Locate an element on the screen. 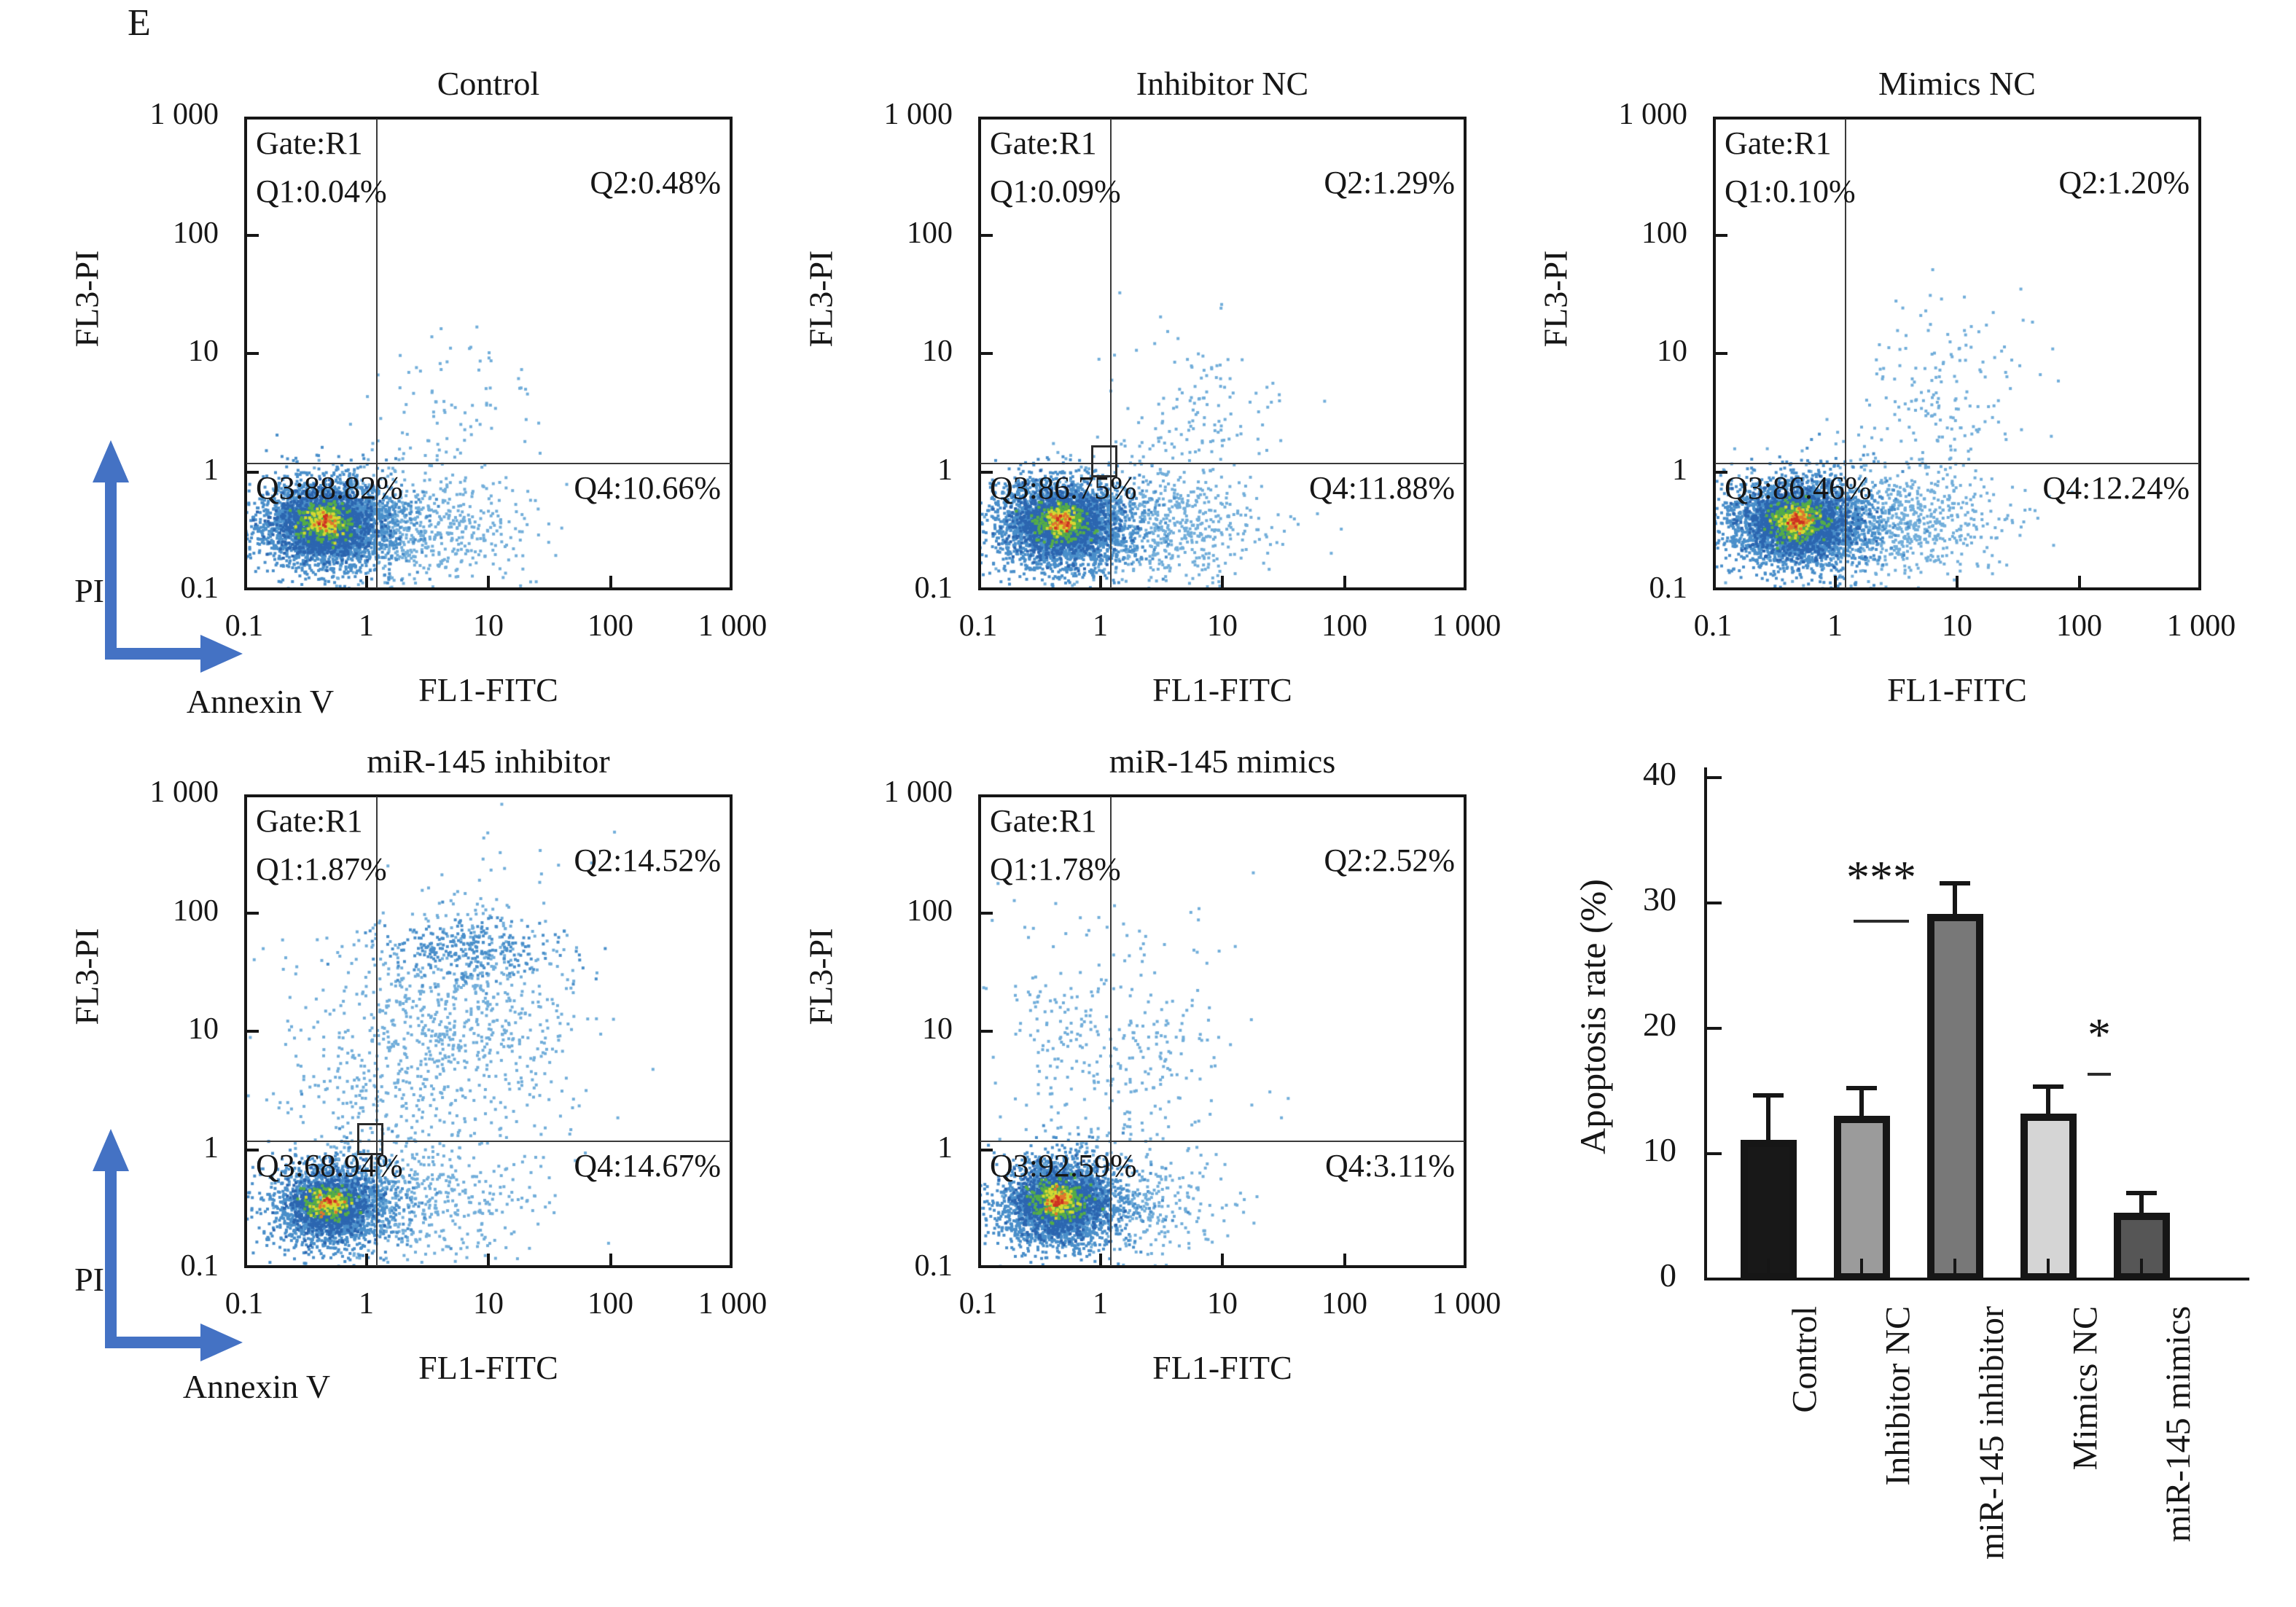 The width and height of the screenshot is (2296, 1607). quadrant-q2-label: Q2:0.48% is located at coordinates (656, 182).